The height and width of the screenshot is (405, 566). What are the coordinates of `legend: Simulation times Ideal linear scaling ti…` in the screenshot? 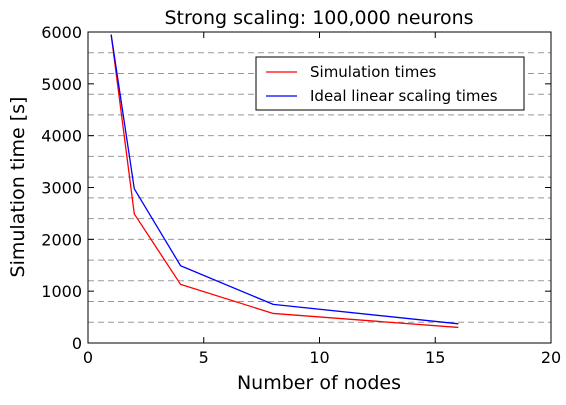 It's located at (390, 83).